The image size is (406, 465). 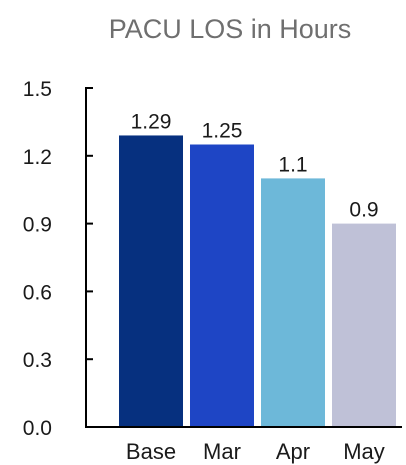 What do you see at coordinates (151, 451) in the screenshot?
I see `x-tick-label: Base` at bounding box center [151, 451].